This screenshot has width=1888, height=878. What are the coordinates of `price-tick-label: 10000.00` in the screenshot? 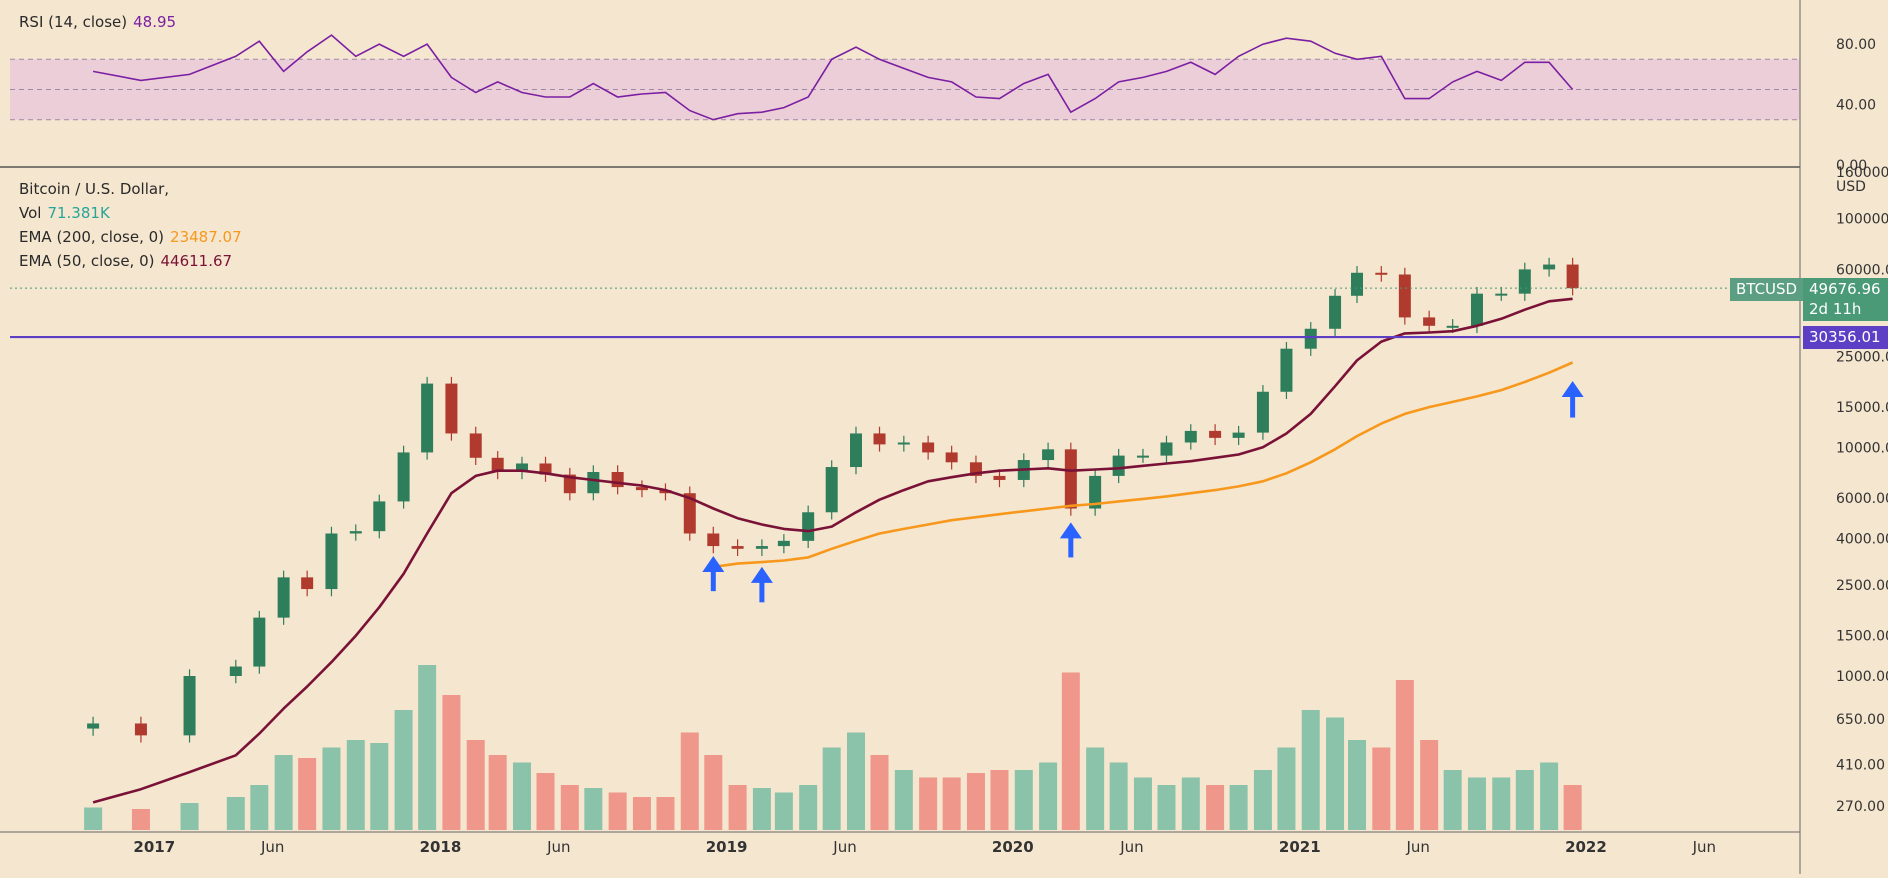 It's located at (1862, 448).